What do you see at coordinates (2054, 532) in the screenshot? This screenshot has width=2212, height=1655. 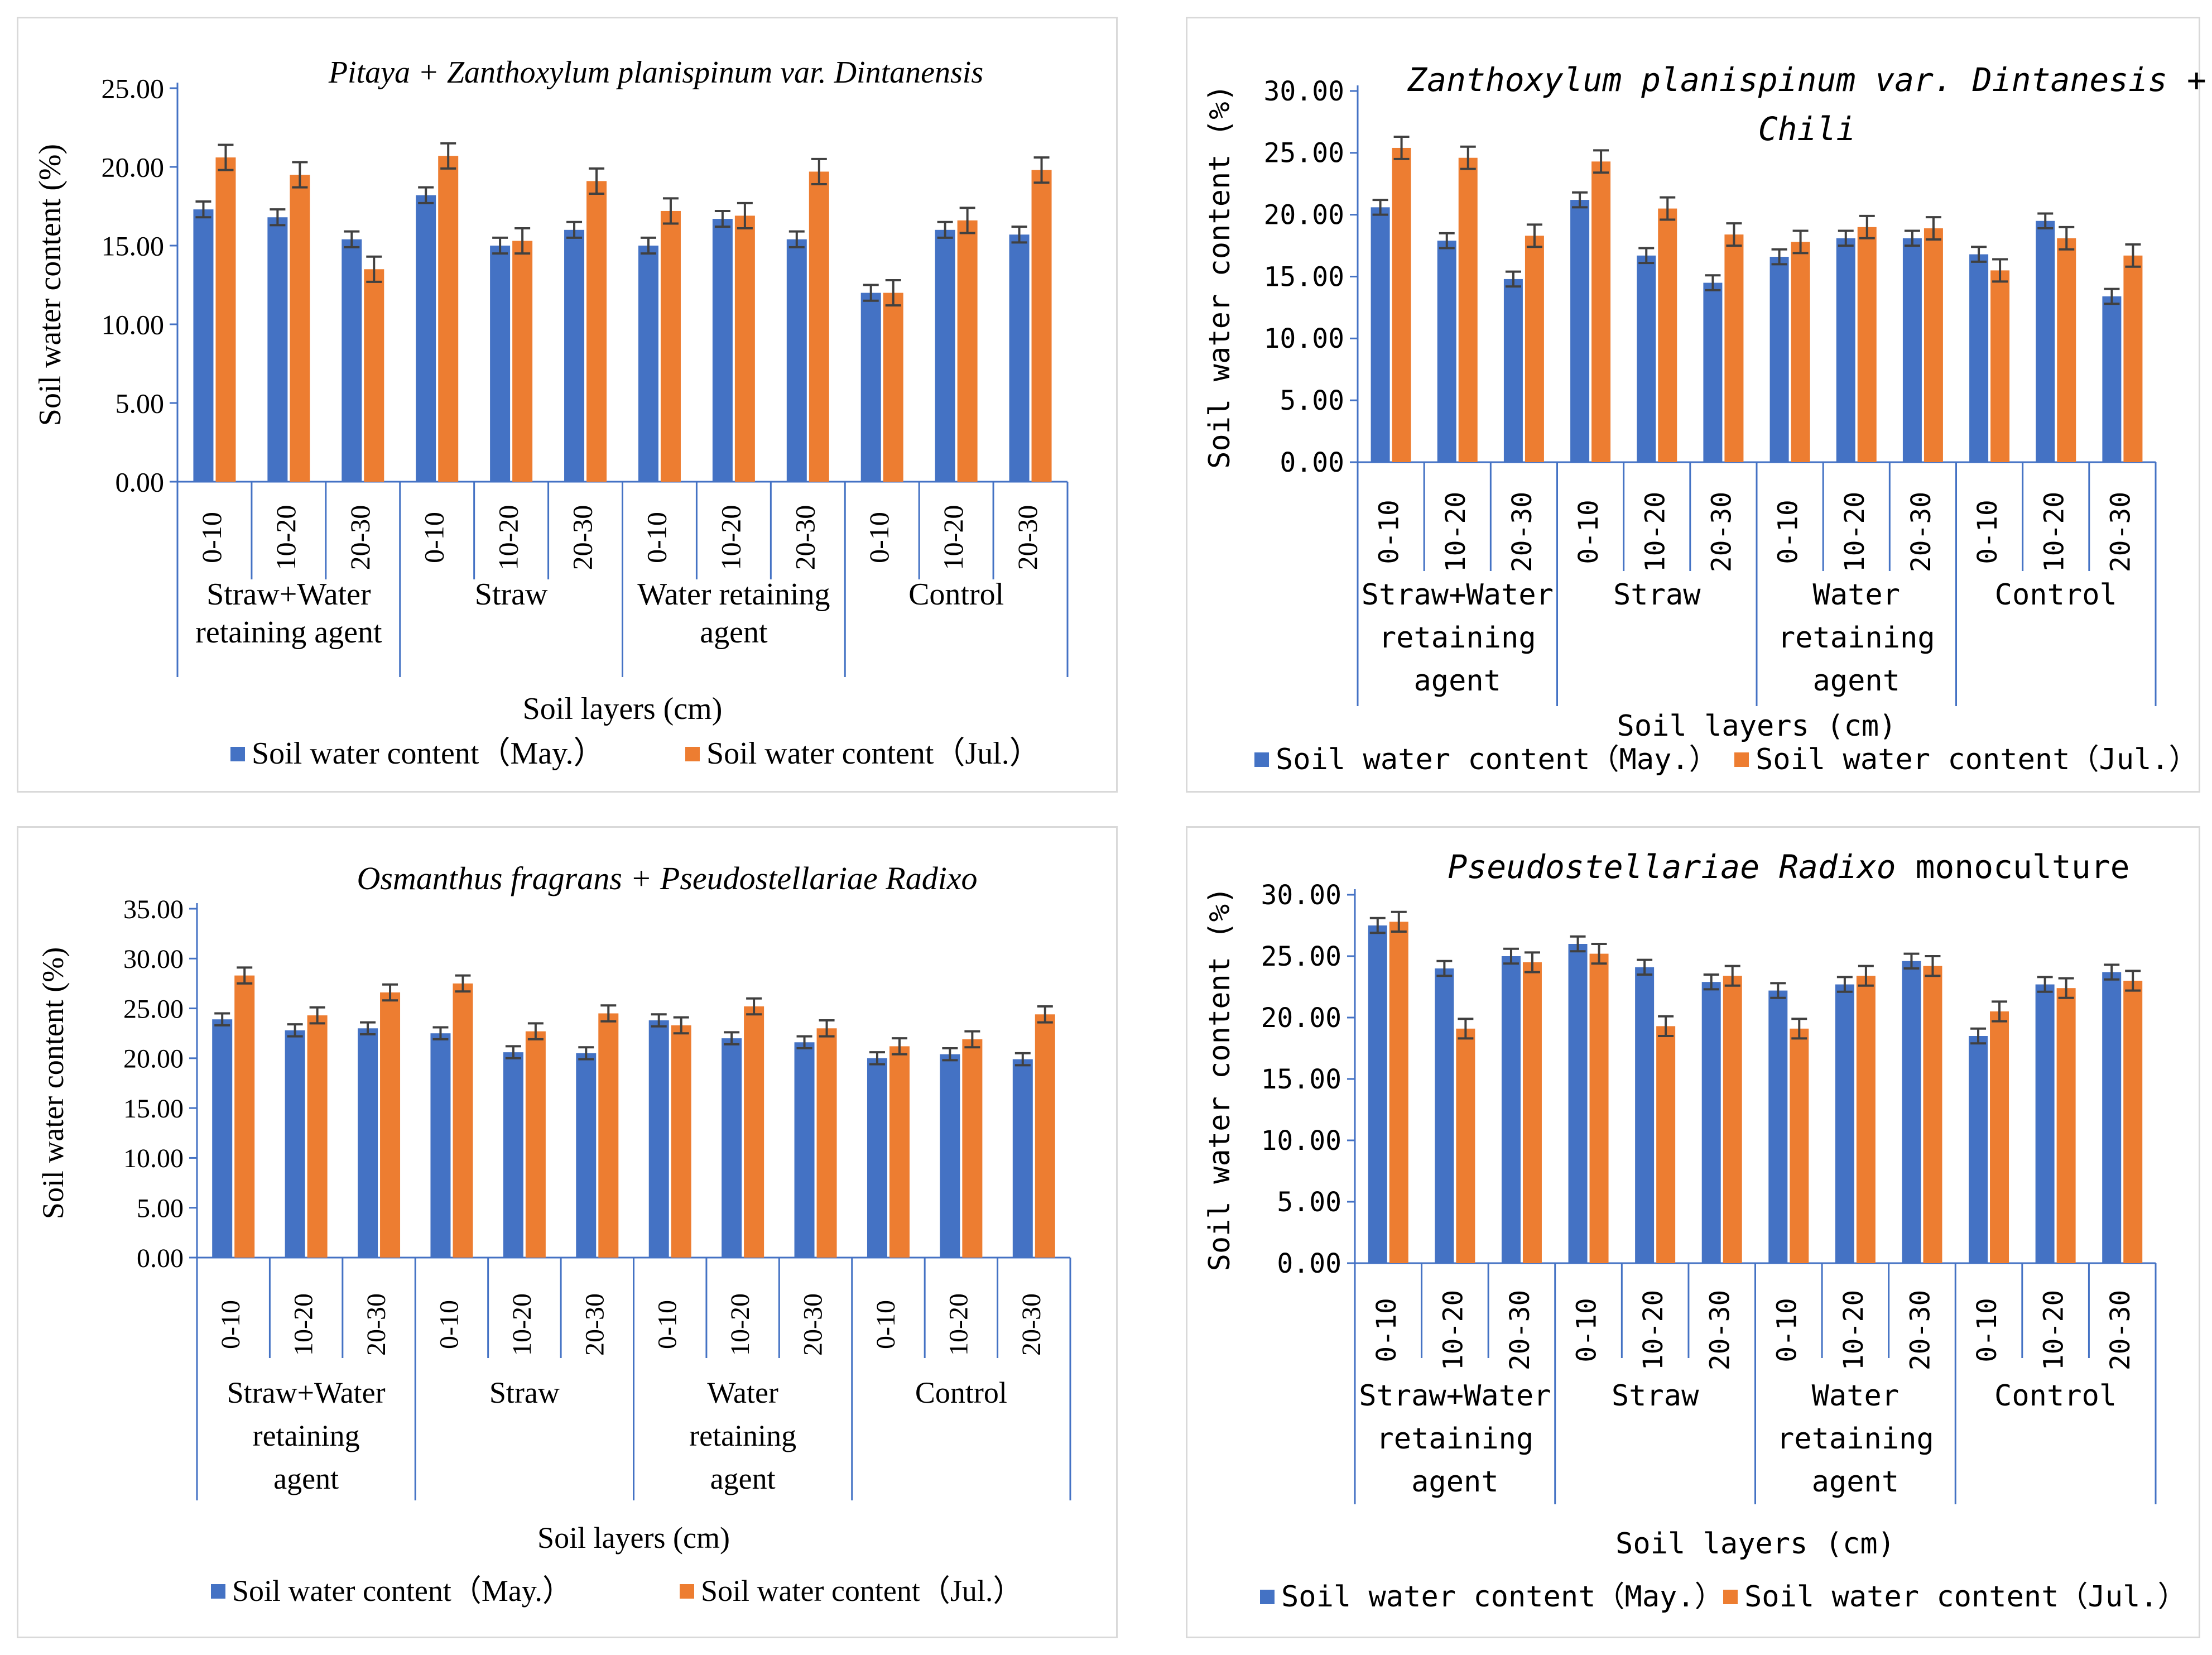 I see `chart-2-category-label: 10-20` at bounding box center [2054, 532].